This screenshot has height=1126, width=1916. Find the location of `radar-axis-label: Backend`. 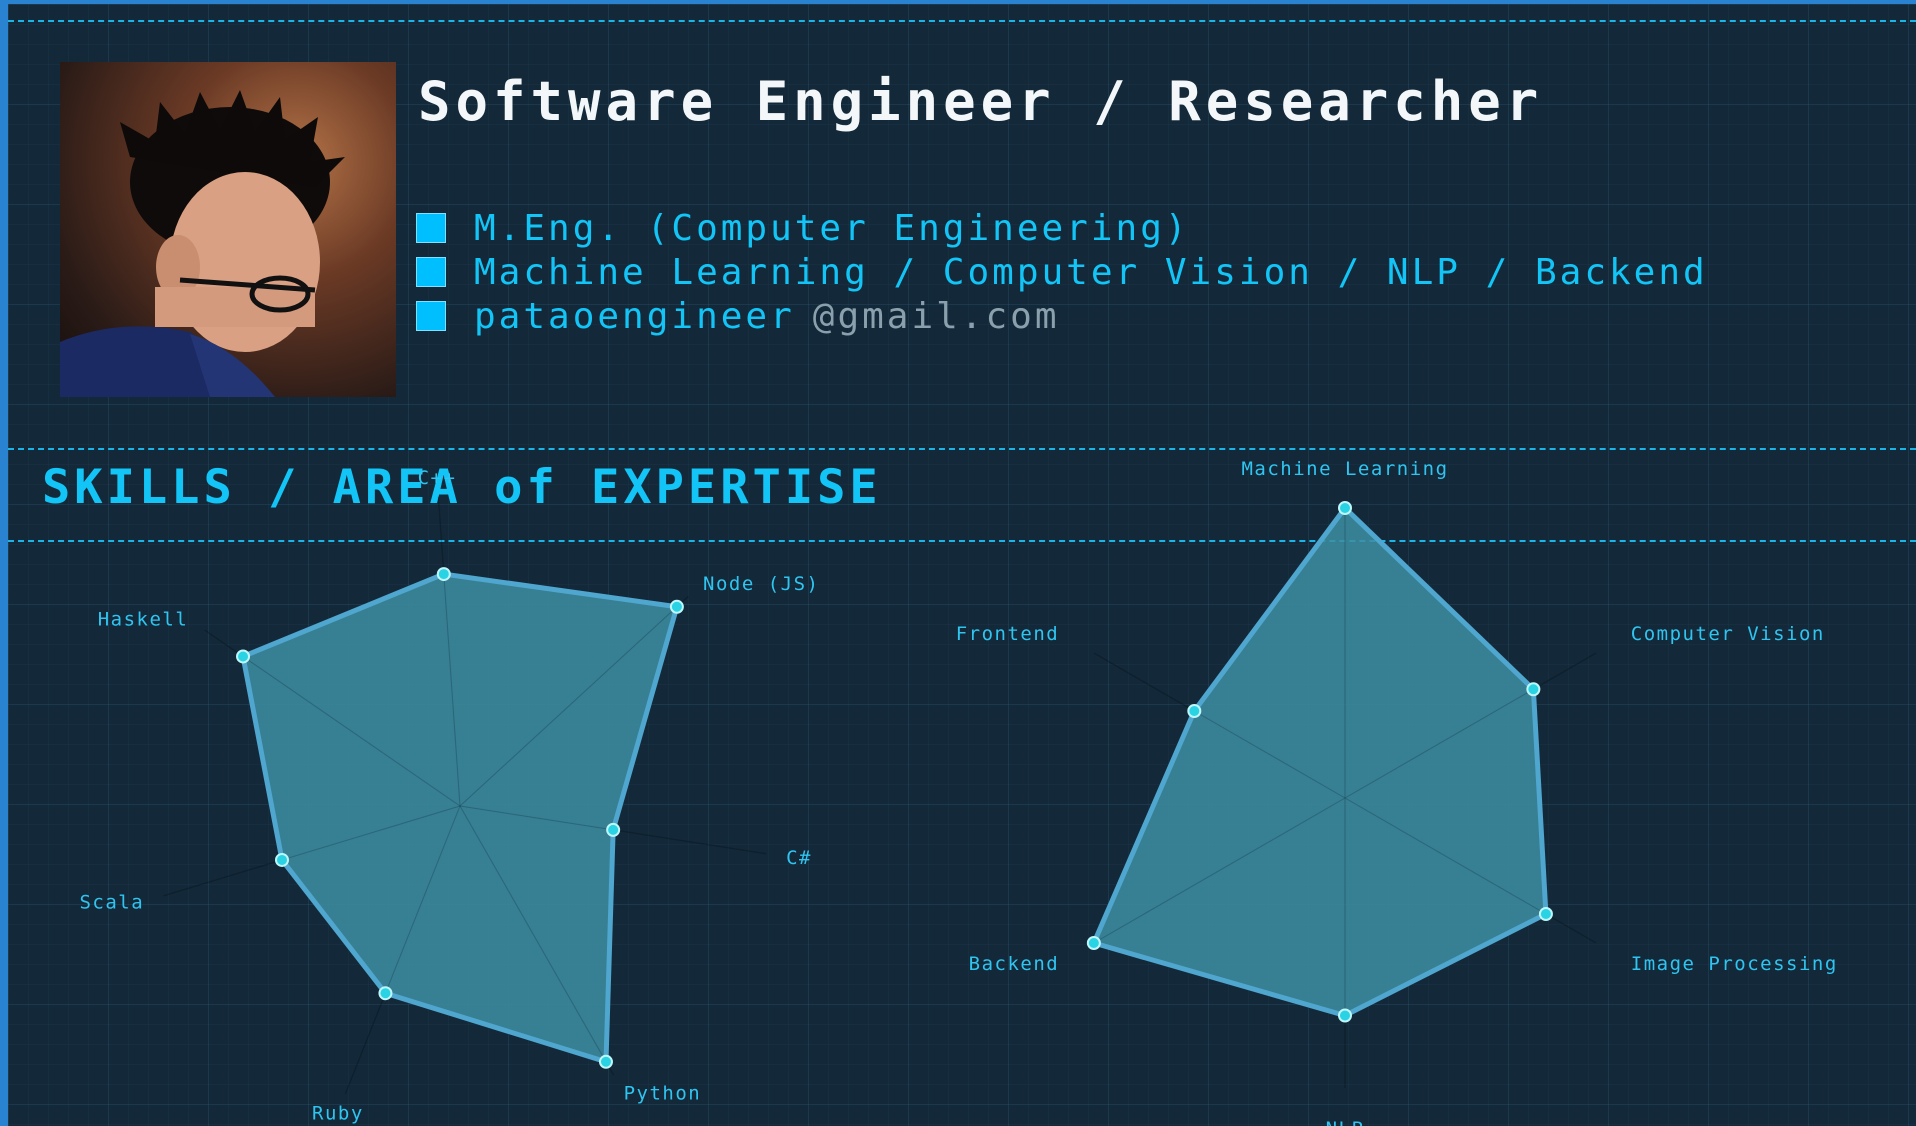

radar-axis-label: Backend is located at coordinates (1014, 964).